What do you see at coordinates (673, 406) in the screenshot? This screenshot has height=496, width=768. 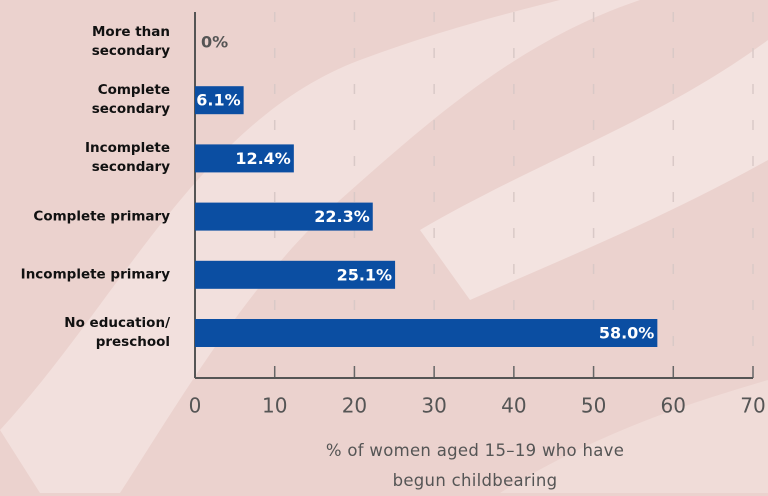 I see `x-tick-label: 60` at bounding box center [673, 406].